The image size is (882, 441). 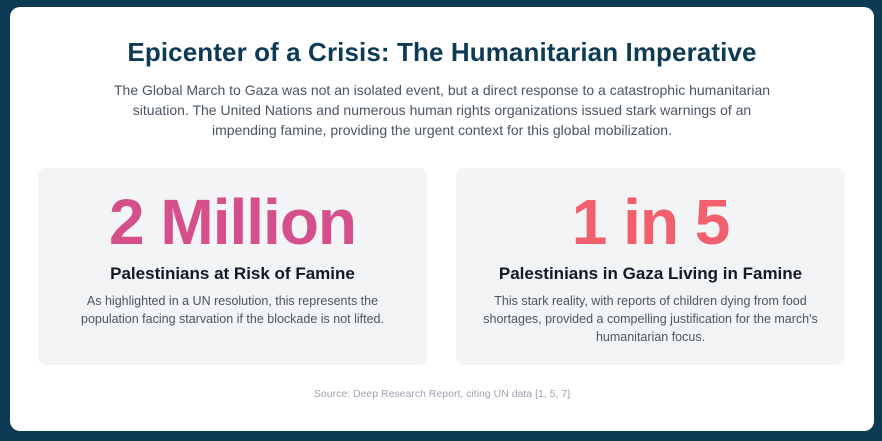 I want to click on stat-label: Palestinians in Gaza Living in Famine, so click(x=650, y=273).